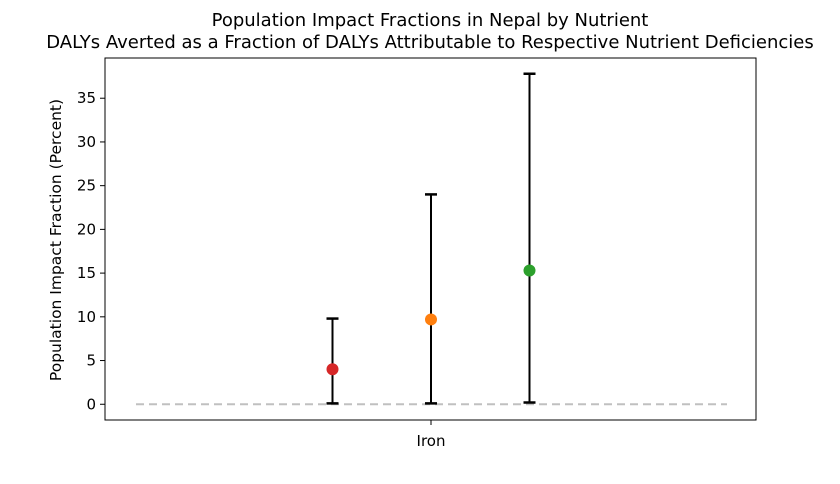 The image size is (840, 484). What do you see at coordinates (86, 229) in the screenshot?
I see `y-tick-label: 20` at bounding box center [86, 229].